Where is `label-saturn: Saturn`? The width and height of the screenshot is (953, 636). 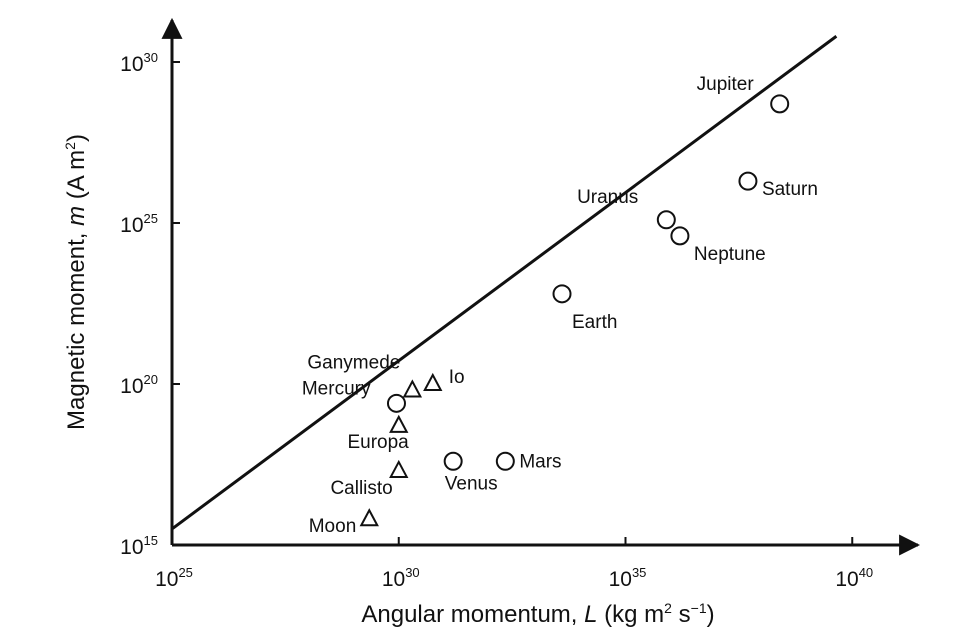
label-saturn: Saturn is located at coordinates (790, 189).